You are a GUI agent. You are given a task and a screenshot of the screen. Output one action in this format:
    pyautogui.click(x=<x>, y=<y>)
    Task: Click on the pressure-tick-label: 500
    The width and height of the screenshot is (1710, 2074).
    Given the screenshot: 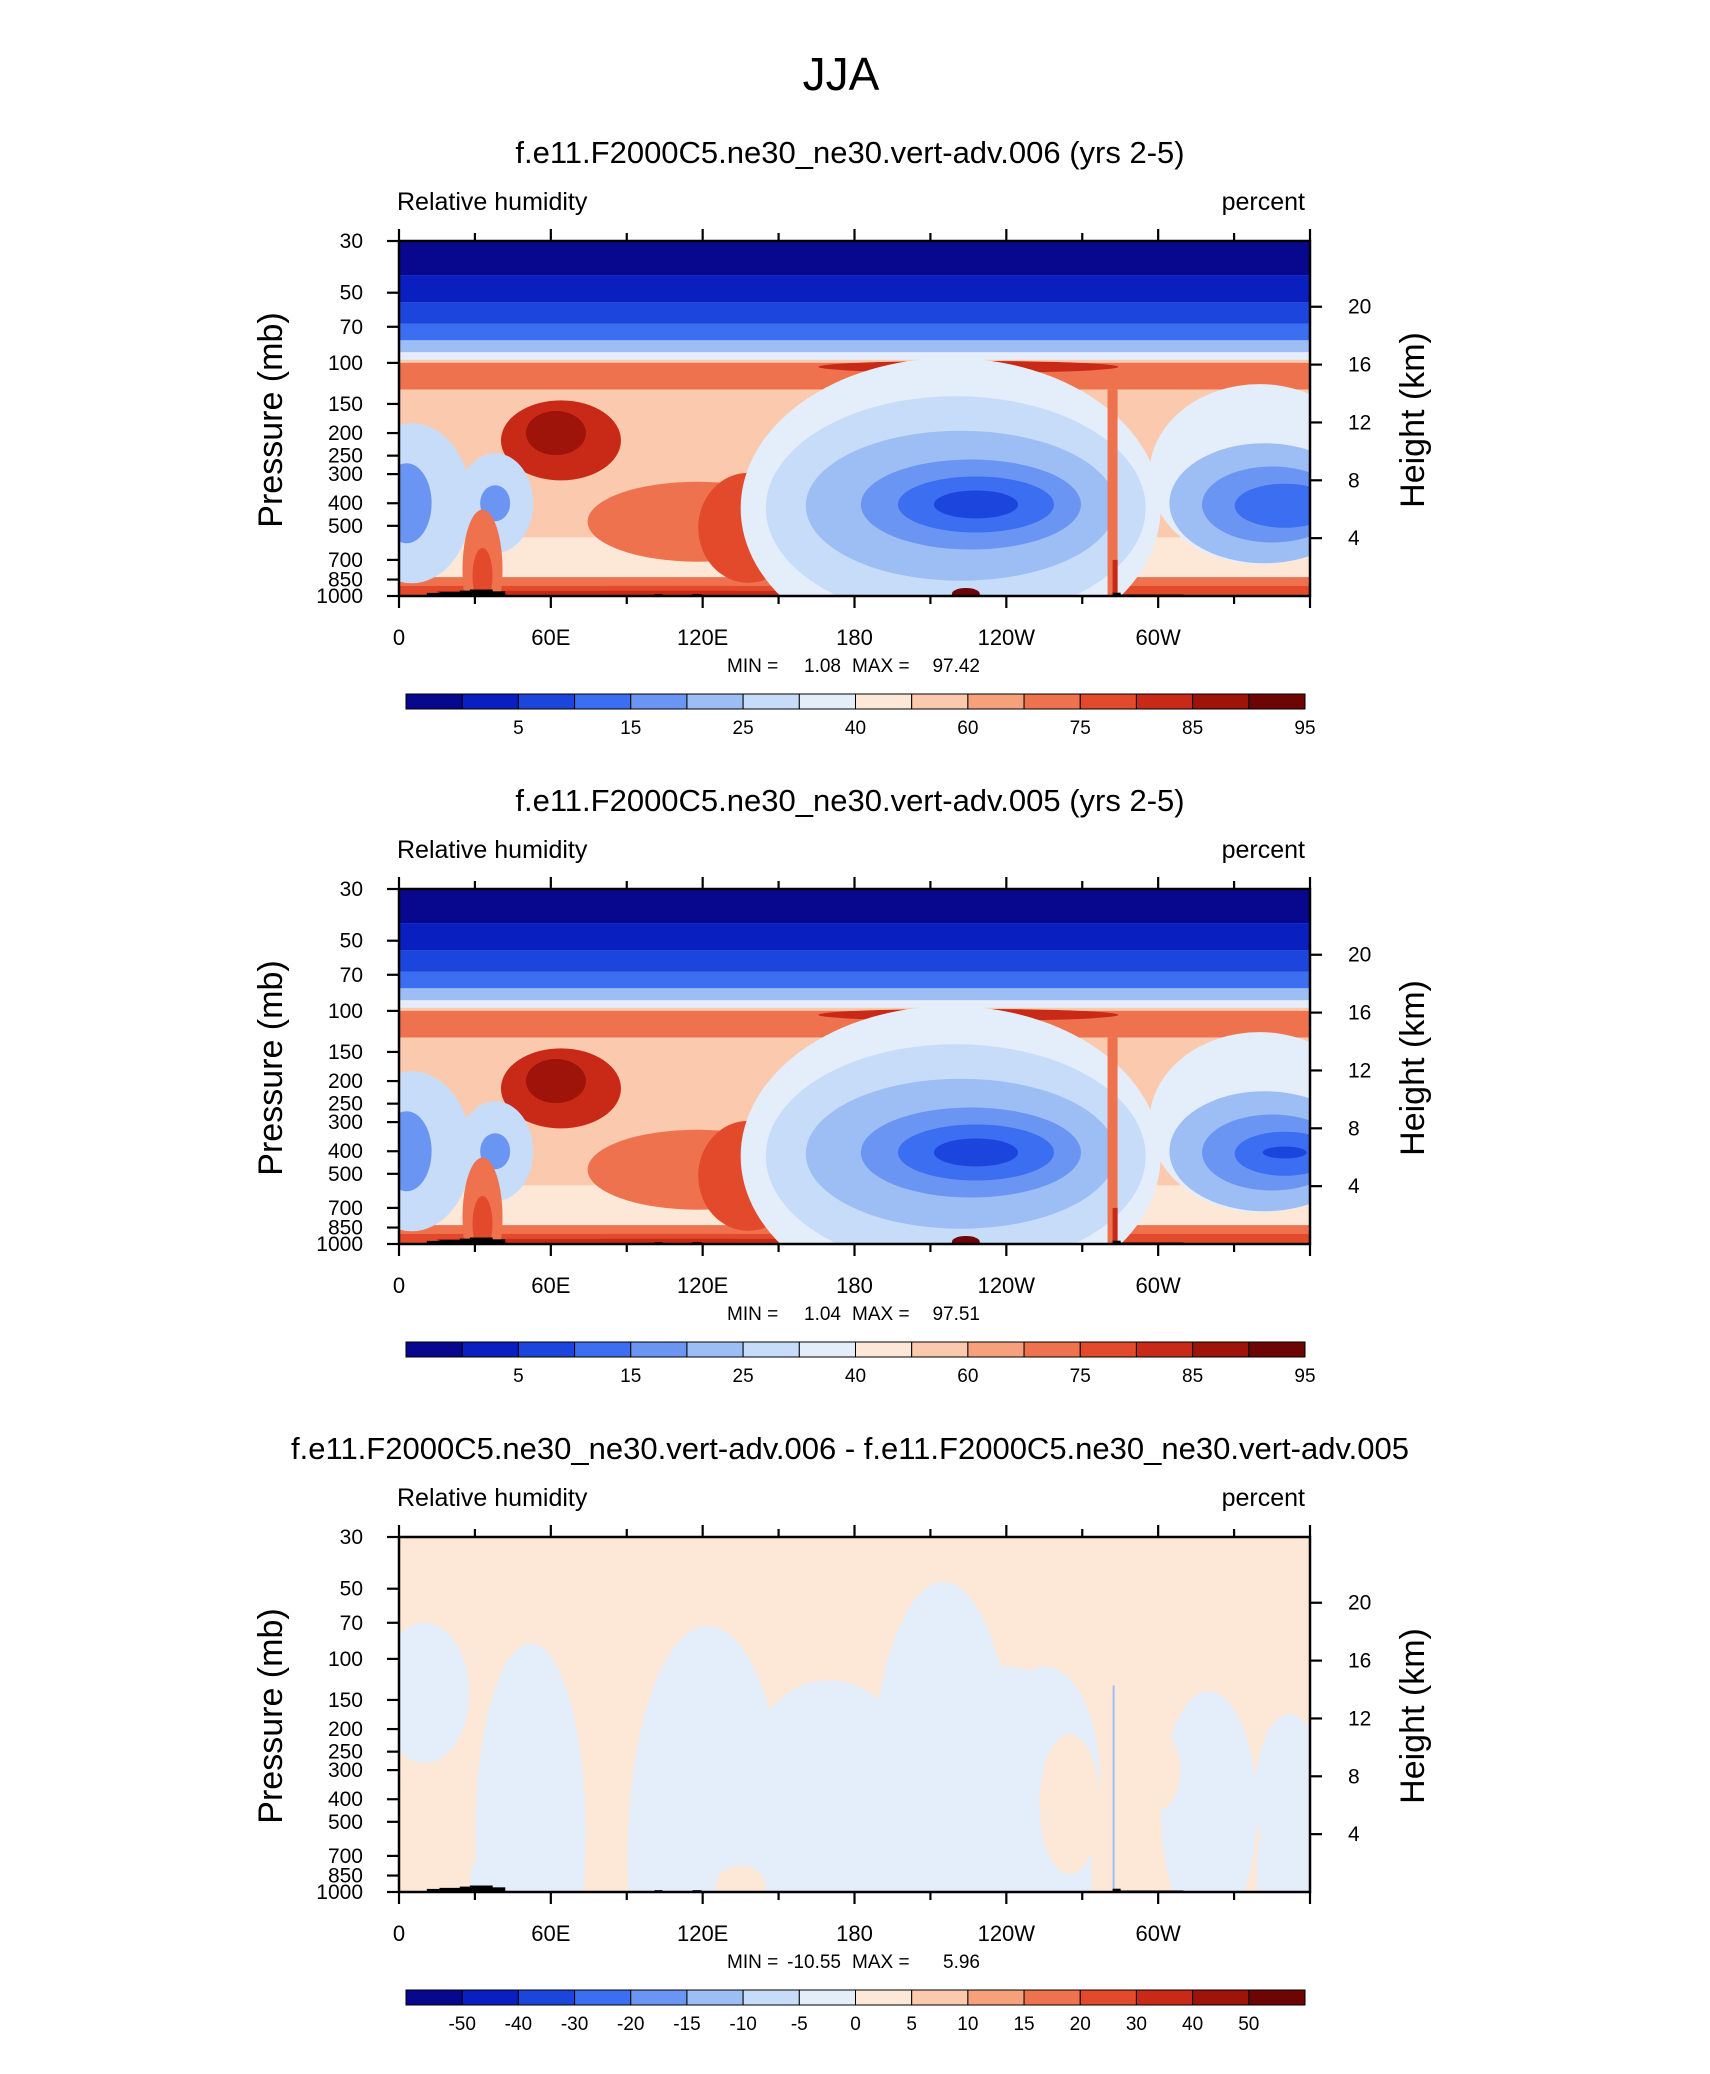 What is the action you would take?
    pyautogui.click(x=345, y=1174)
    